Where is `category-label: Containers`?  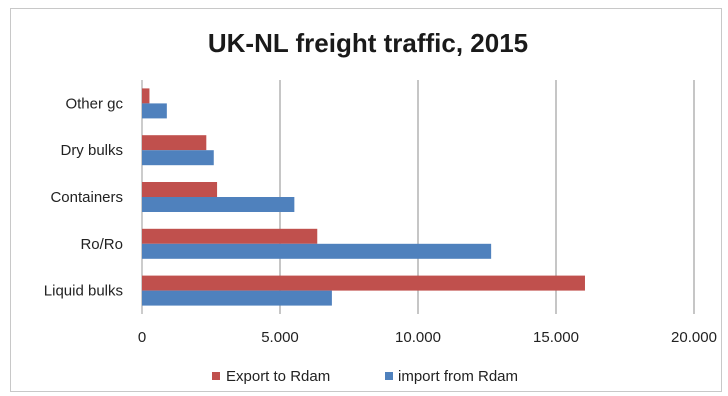
category-label: Containers is located at coordinates (86, 197).